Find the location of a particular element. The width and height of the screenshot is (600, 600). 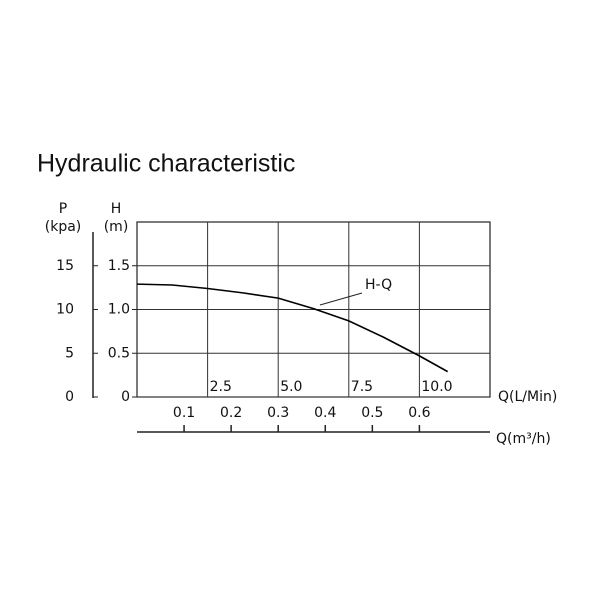

curve-label: H-Q is located at coordinates (378, 285).